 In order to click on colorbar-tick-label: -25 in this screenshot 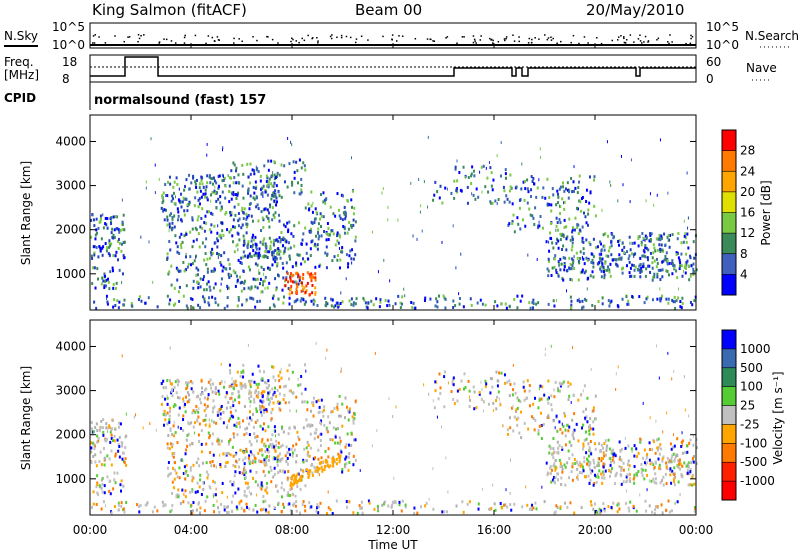, I will do `click(750, 424)`.